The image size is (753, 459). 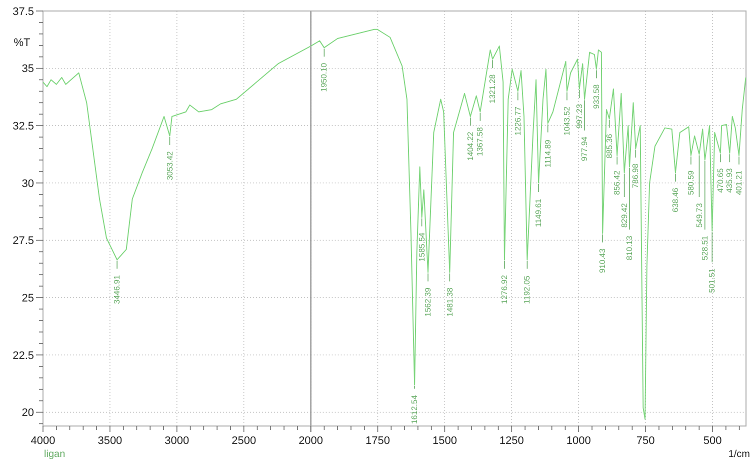 What do you see at coordinates (311, 441) in the screenshot?
I see `x-tick-label: 2000` at bounding box center [311, 441].